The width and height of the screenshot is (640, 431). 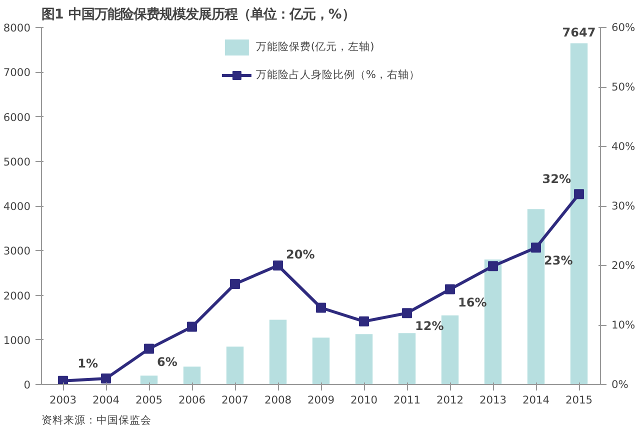 What do you see at coordinates (106, 400) in the screenshot?
I see `x-tick-label: 2004` at bounding box center [106, 400].